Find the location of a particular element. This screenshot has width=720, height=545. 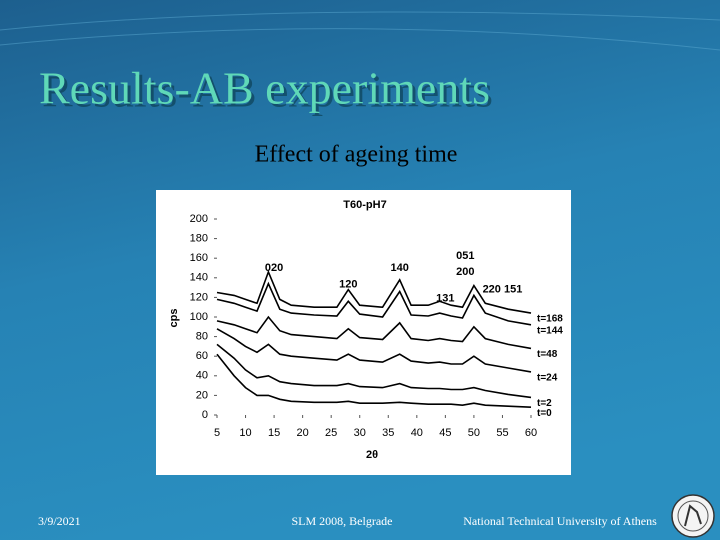

x-tick-label: 20 is located at coordinates (303, 433).